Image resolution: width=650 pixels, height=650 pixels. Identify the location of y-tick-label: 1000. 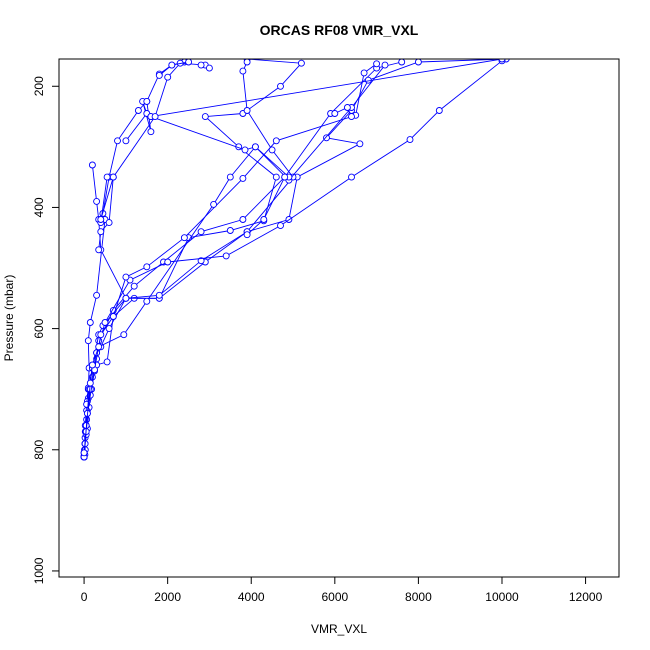
(39, 570).